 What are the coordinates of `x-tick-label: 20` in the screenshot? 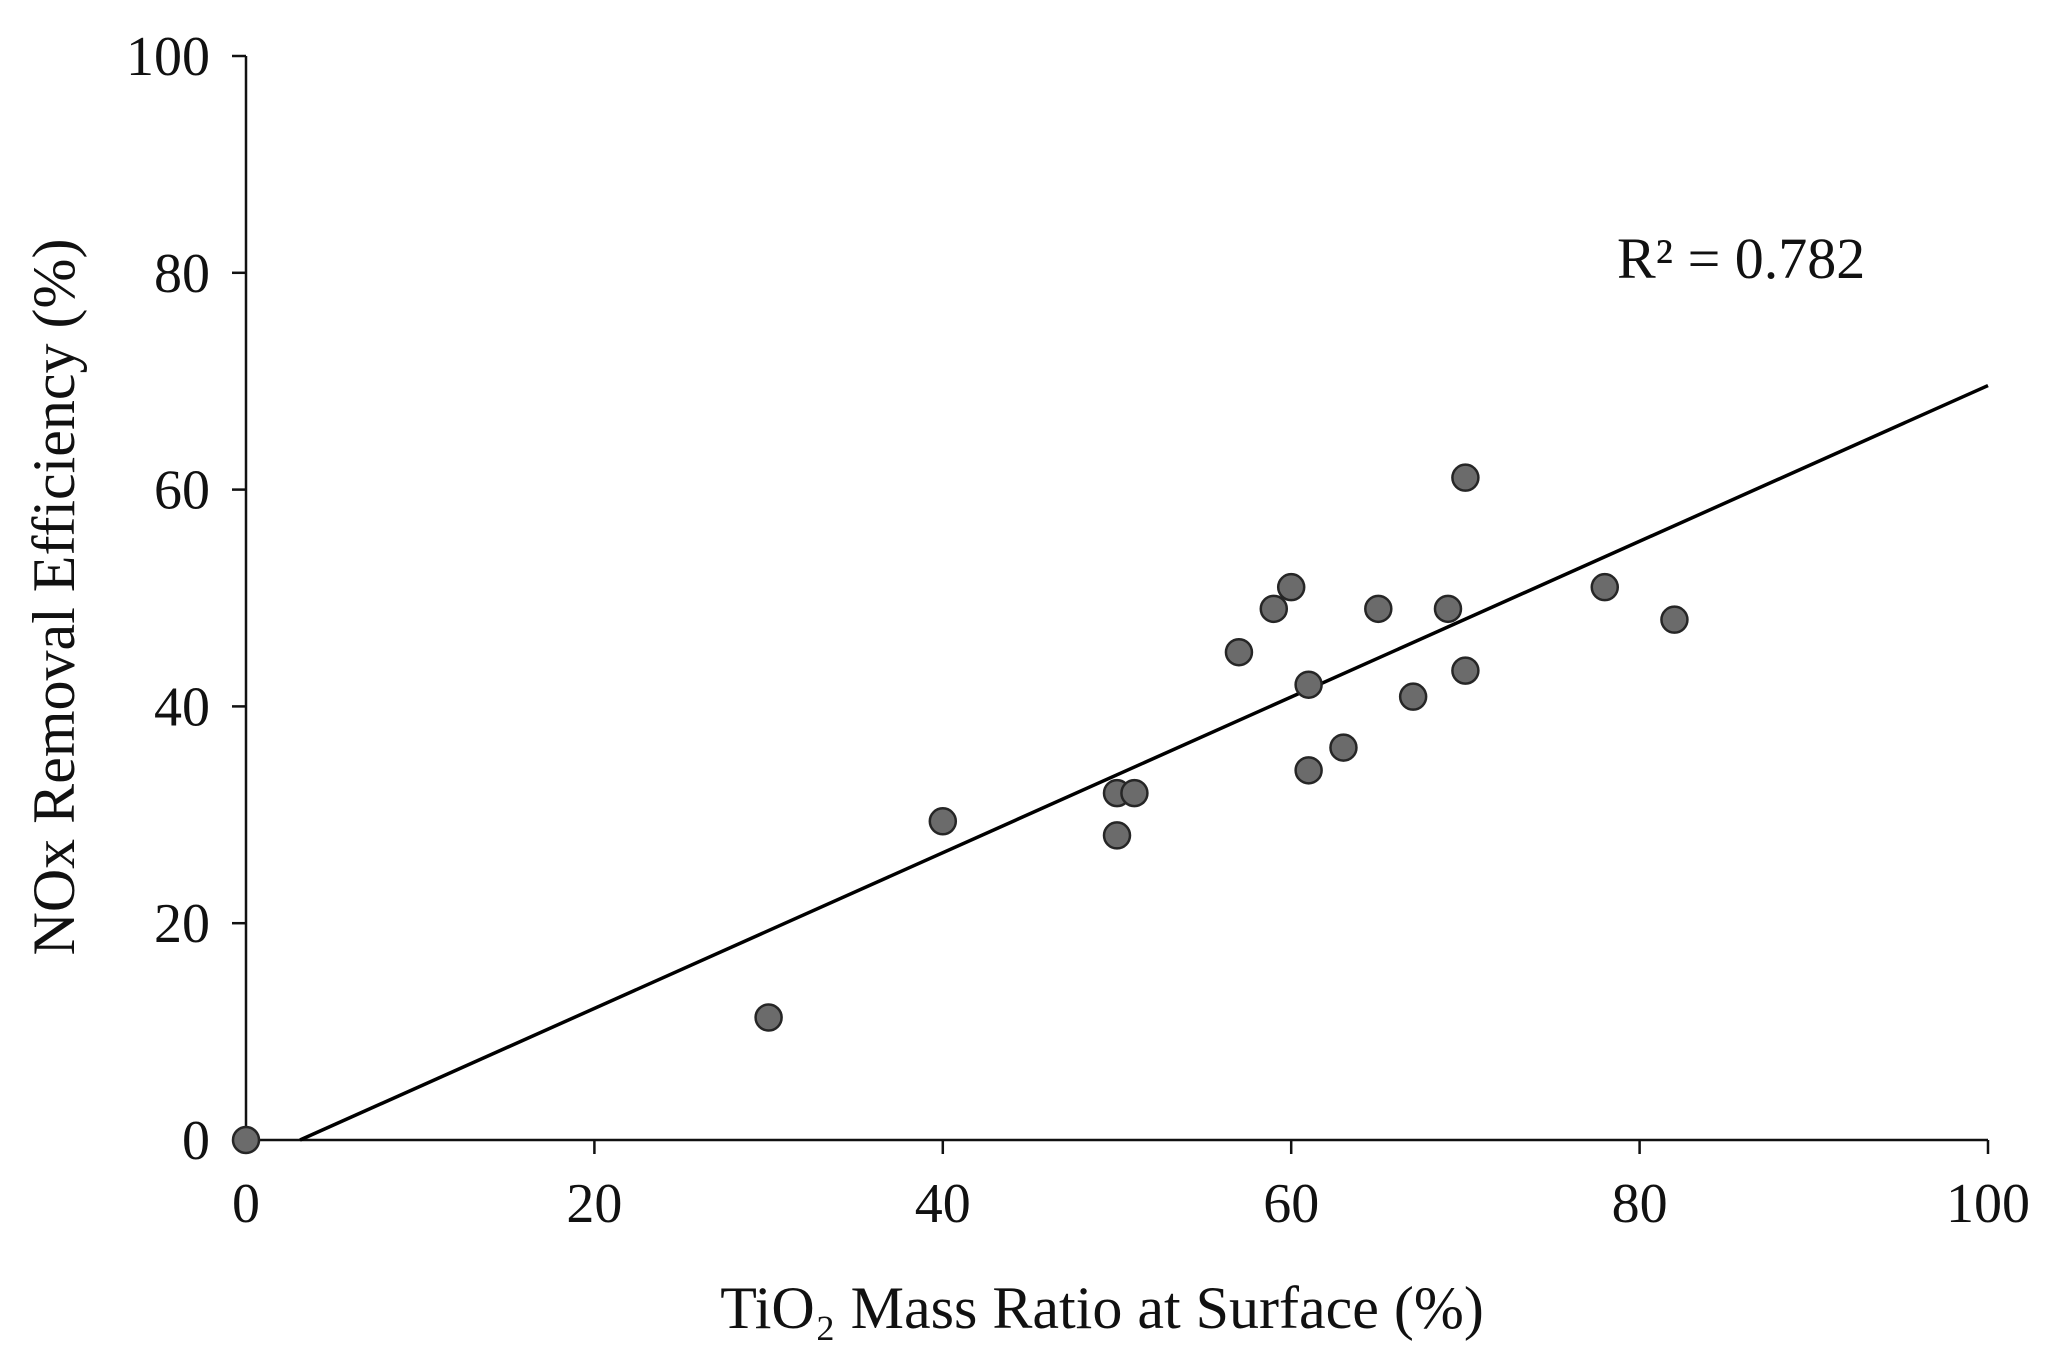 It's located at (594, 1204).